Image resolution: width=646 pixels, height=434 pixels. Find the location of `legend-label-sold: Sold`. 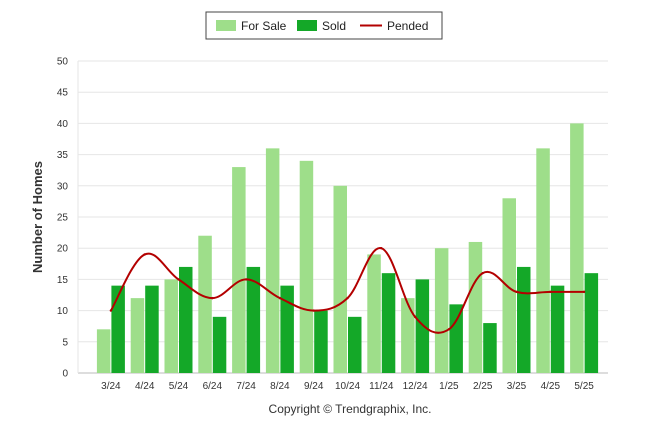

legend-label-sold: Sold is located at coordinates (334, 26).